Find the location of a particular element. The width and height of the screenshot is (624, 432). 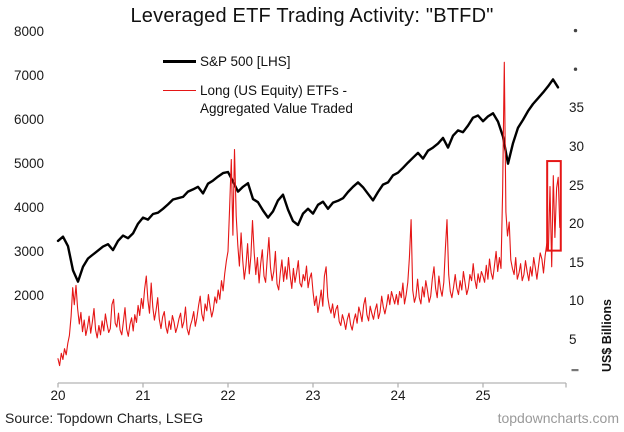

left-axis-tick-label: 2000 is located at coordinates (28, 295).